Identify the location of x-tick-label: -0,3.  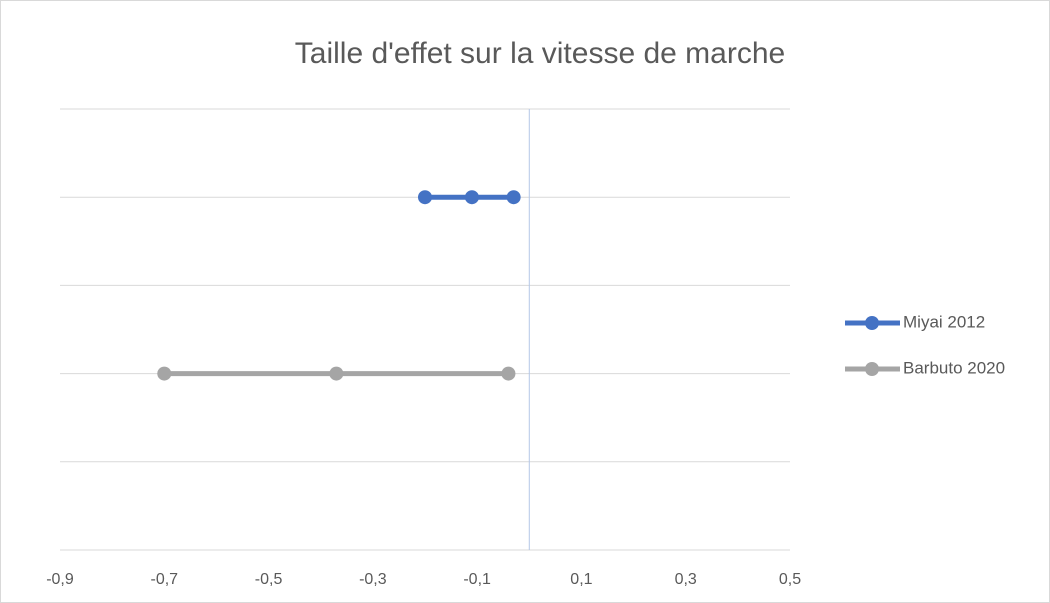
(373, 579).